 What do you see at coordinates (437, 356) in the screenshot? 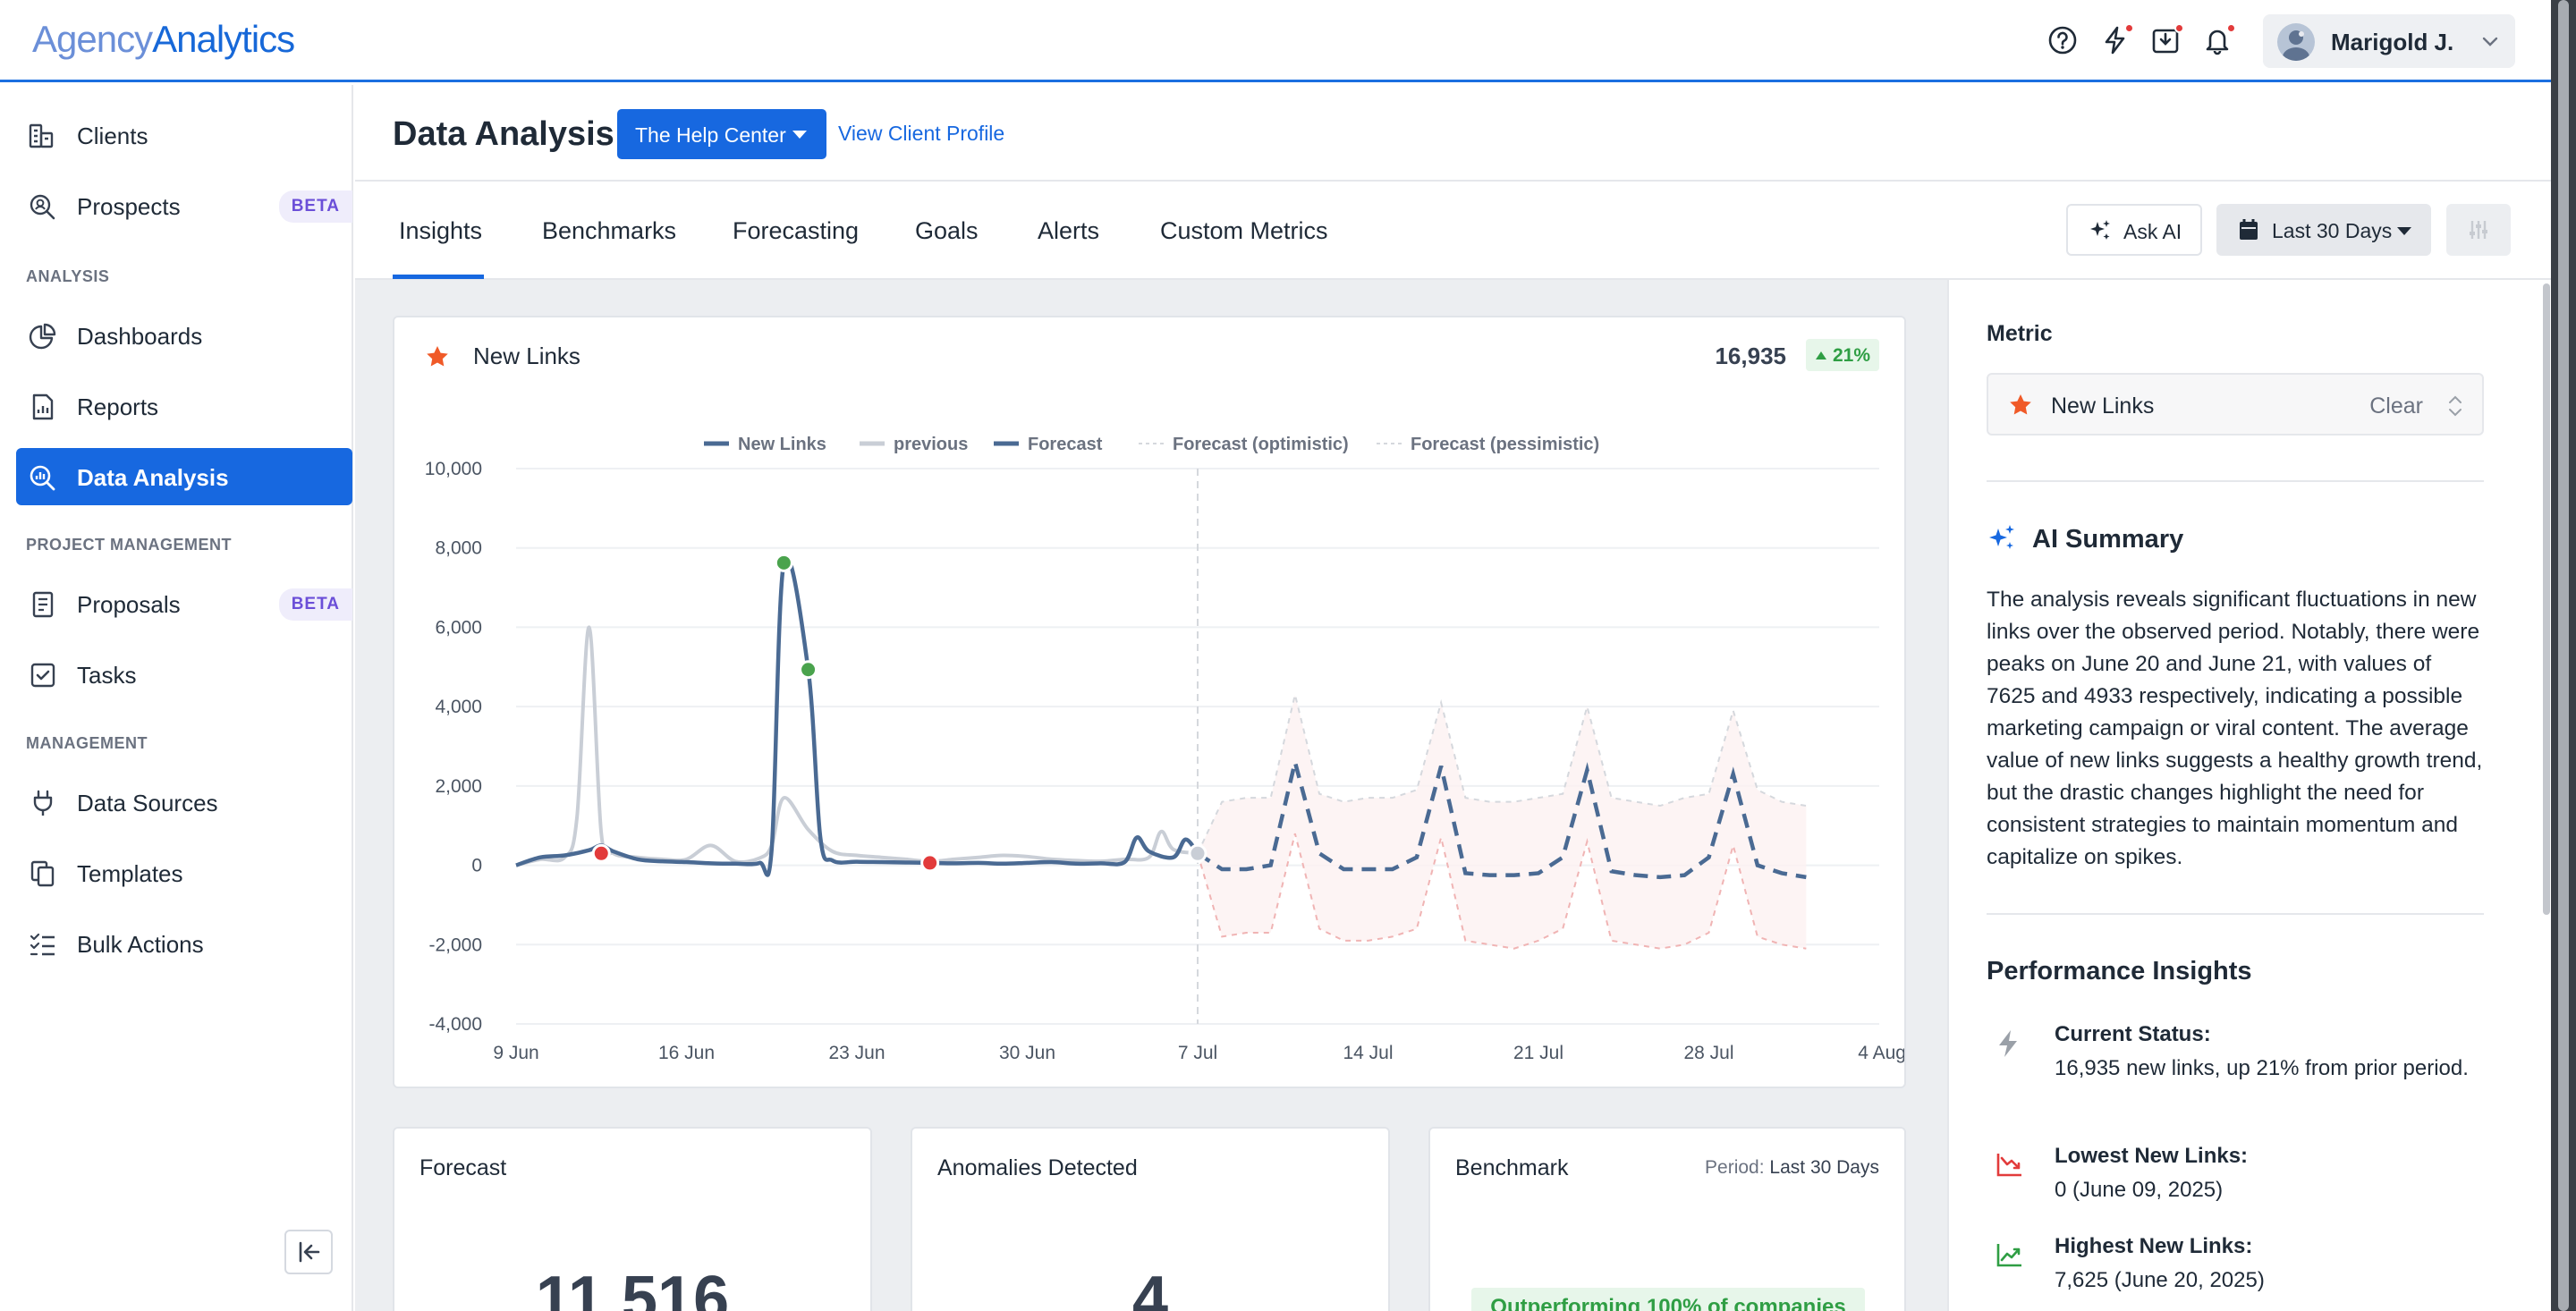
I see `star-icon` at bounding box center [437, 356].